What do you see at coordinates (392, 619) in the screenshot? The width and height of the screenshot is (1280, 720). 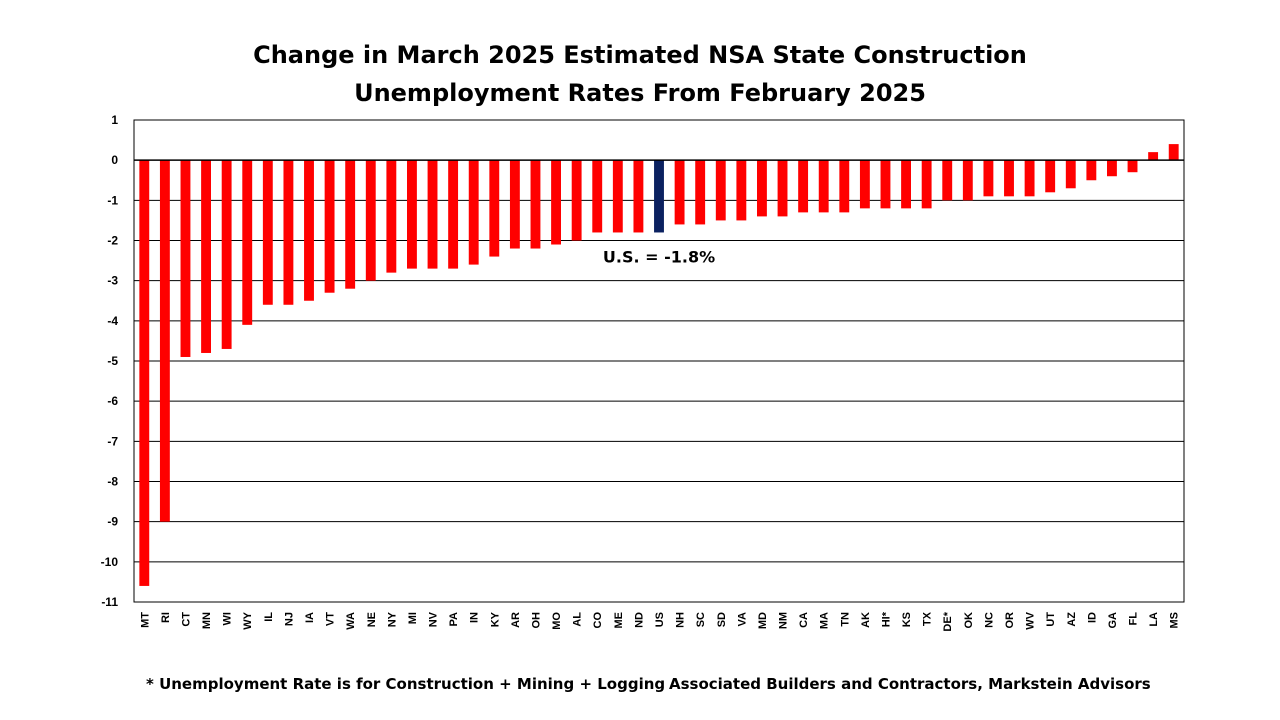 I see `x-tick-label: NY` at bounding box center [392, 619].